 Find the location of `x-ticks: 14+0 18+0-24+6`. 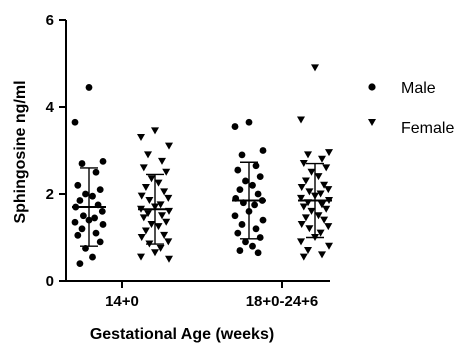

x-ticks: 14+0 18+0-24+6 is located at coordinates (211, 295).